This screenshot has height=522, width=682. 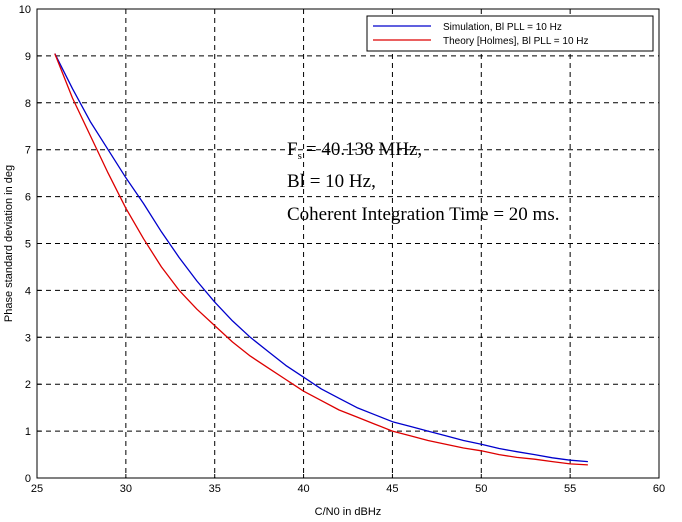 What do you see at coordinates (28, 479) in the screenshot?
I see `y-tick-label: 0` at bounding box center [28, 479].